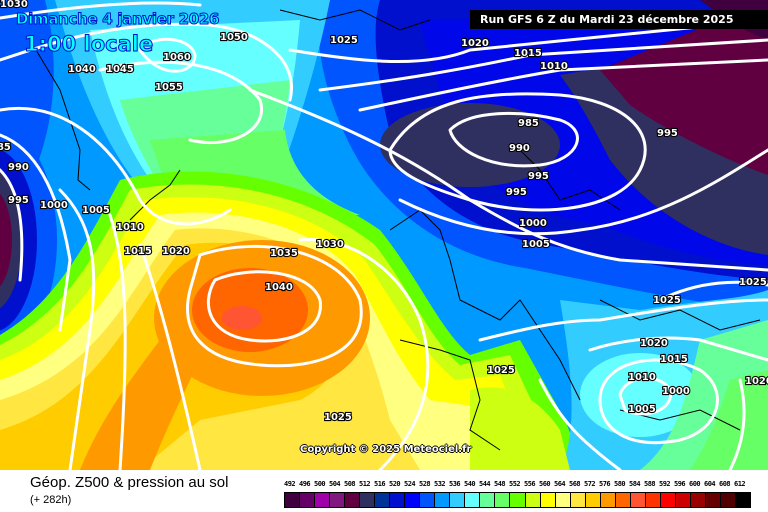 The height and width of the screenshot is (512, 768). I want to click on legend-tick-label: 588, so click(650, 484).